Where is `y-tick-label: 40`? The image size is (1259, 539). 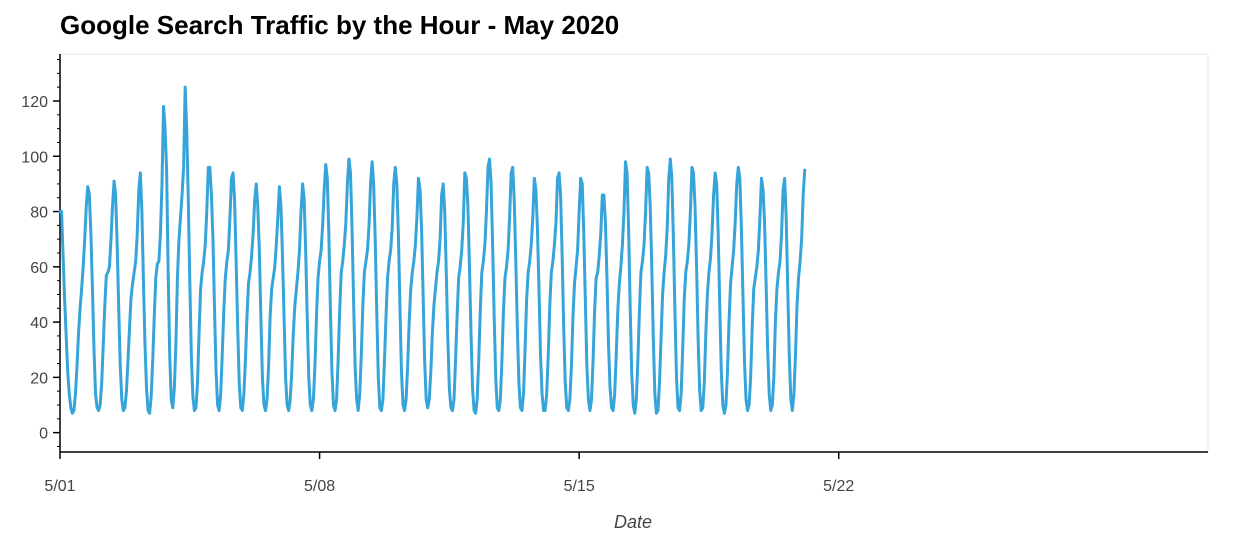
y-tick-label: 40 is located at coordinates (39, 323).